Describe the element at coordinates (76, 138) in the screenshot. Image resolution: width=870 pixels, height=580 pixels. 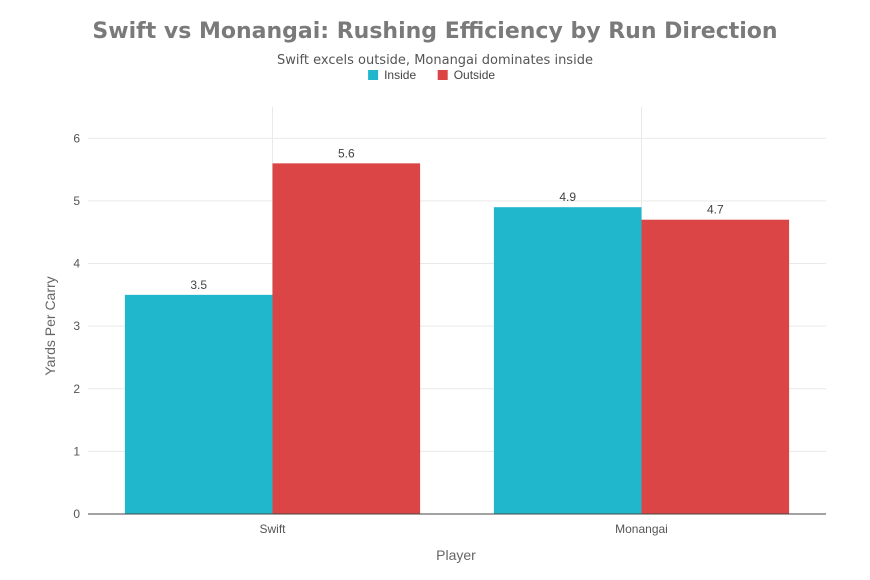
I see `y-tick-label: 6` at that location.